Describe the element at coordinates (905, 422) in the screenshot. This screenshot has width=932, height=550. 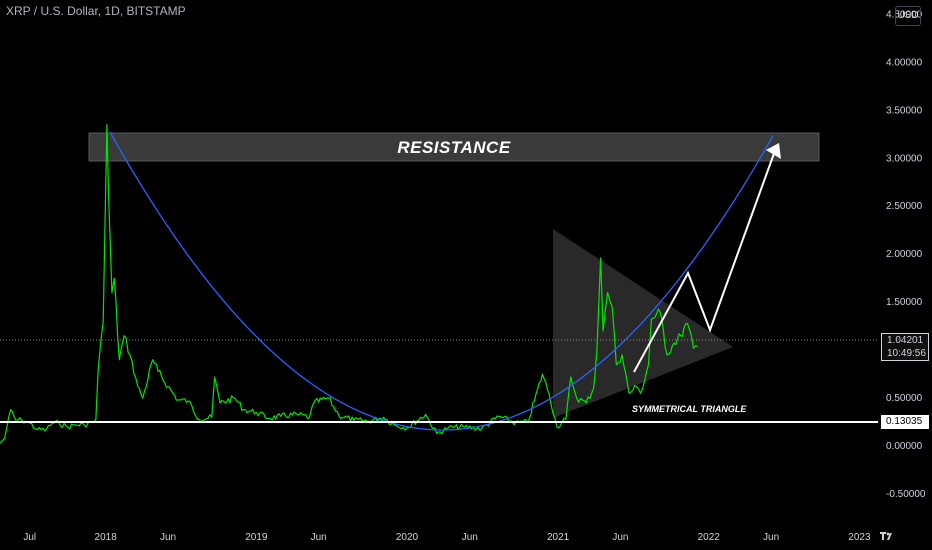
I see `support-price-badge: 0.13035` at that location.